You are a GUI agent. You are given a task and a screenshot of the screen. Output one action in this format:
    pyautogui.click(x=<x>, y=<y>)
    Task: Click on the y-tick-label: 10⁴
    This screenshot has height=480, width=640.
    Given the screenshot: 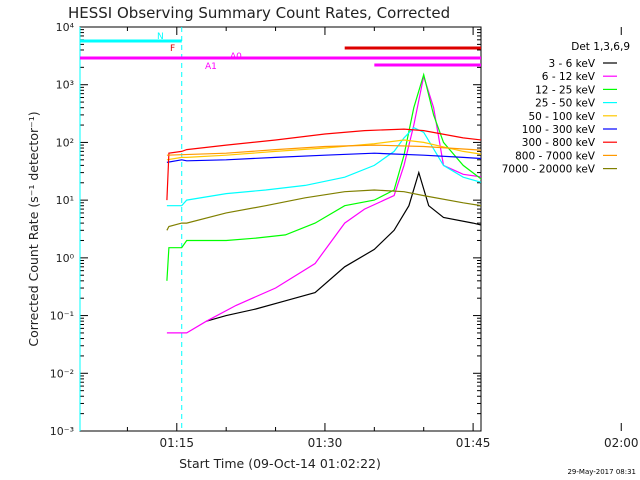 What is the action you would take?
    pyautogui.click(x=65, y=27)
    